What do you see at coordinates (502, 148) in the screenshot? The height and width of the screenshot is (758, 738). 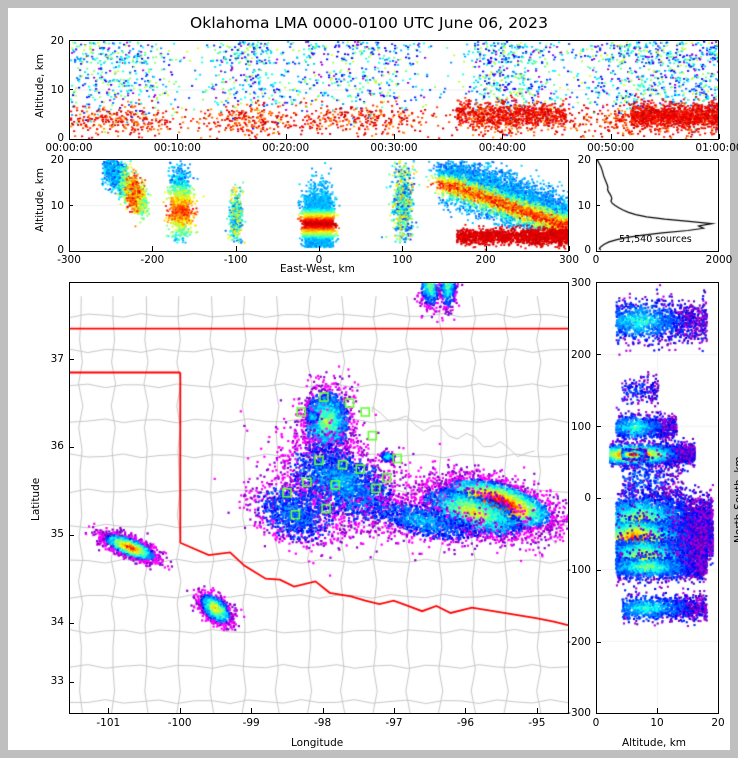 I see `xtick-00:40:00: 00:40:00` at bounding box center [502, 148].